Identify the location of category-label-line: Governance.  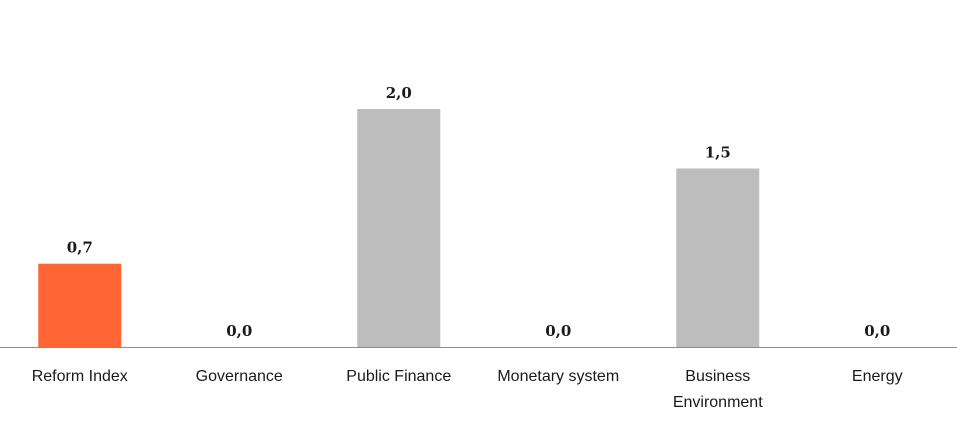
(239, 376).